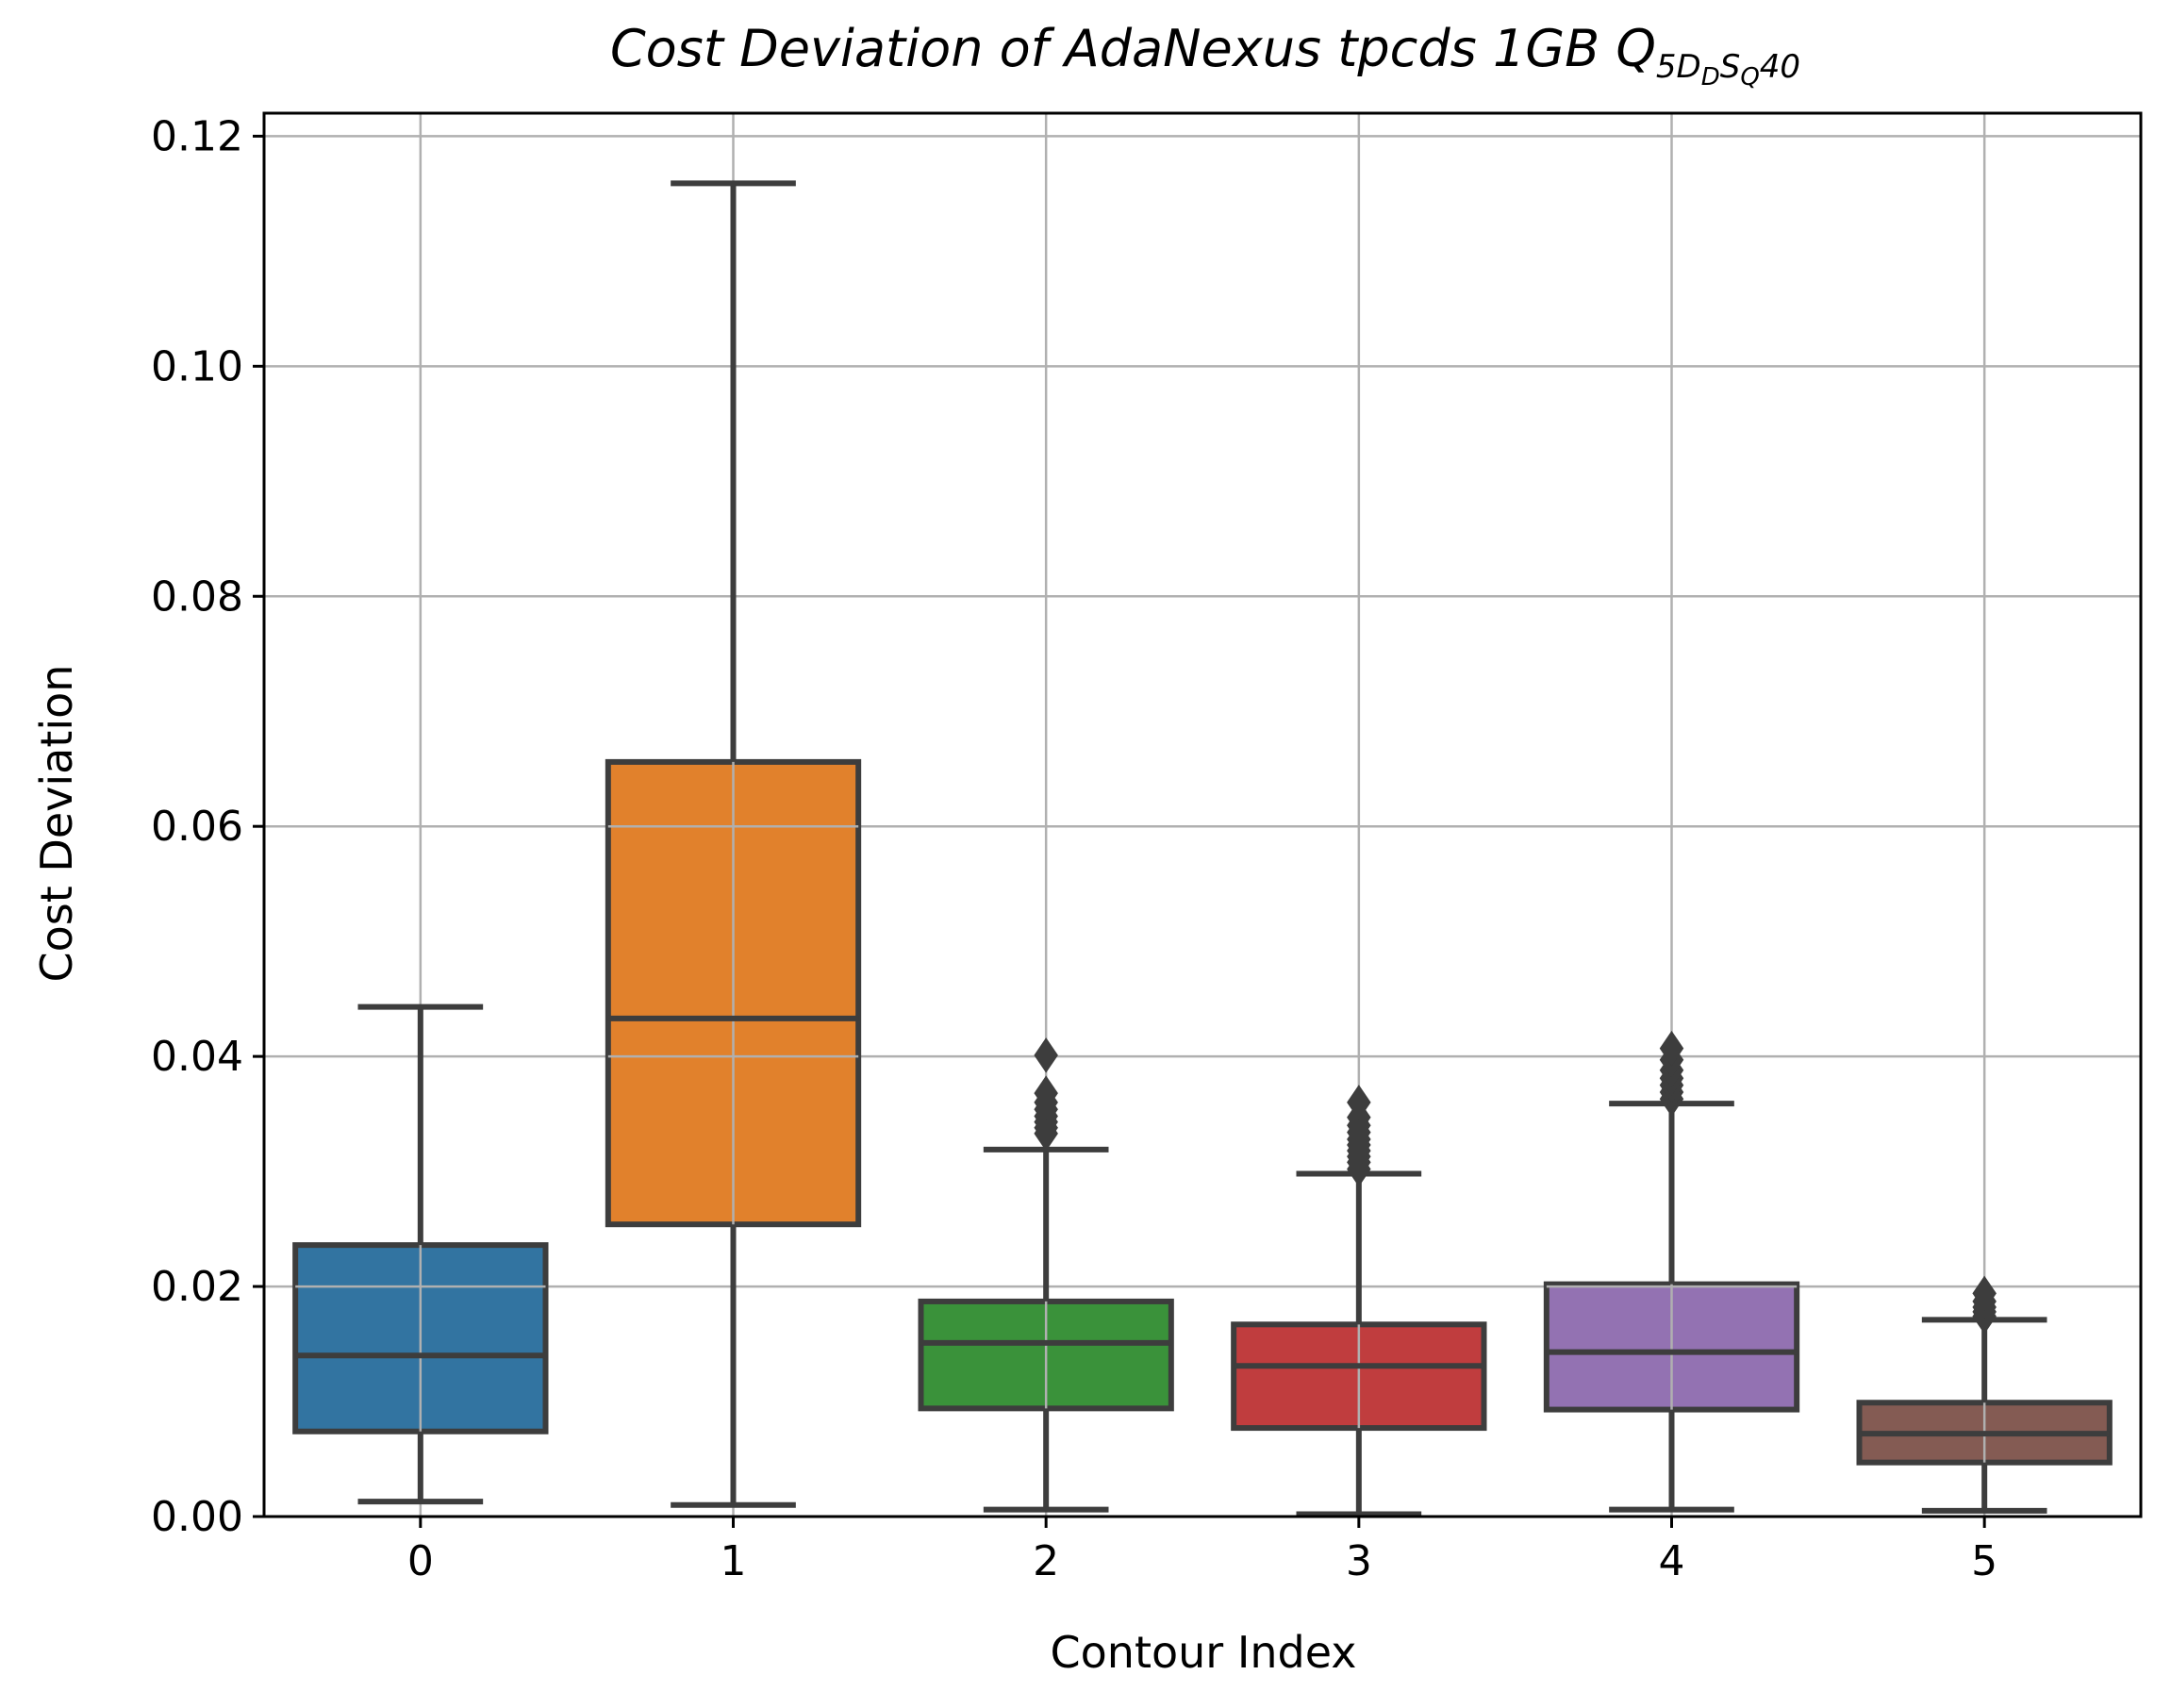 The width and height of the screenshot is (2171, 1708). What do you see at coordinates (1689, 67) in the screenshot?
I see `title-sub-2: D` at bounding box center [1689, 67].